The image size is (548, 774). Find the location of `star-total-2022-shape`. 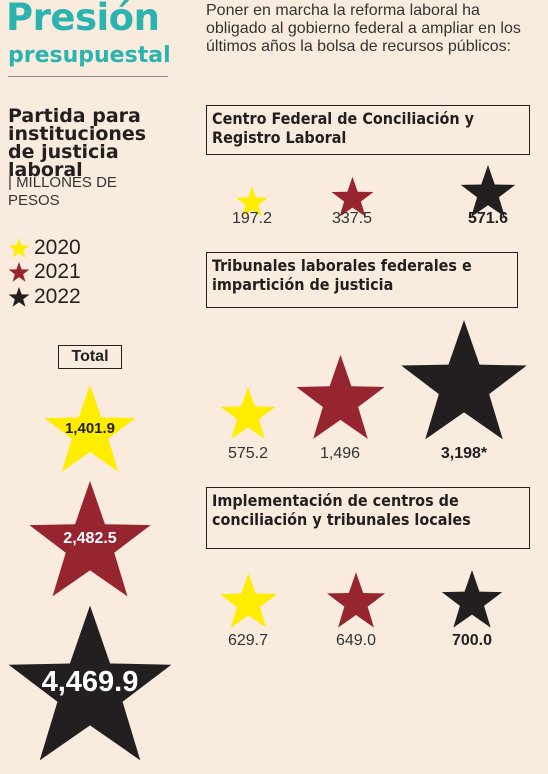

star-total-2022-shape is located at coordinates (90, 683).